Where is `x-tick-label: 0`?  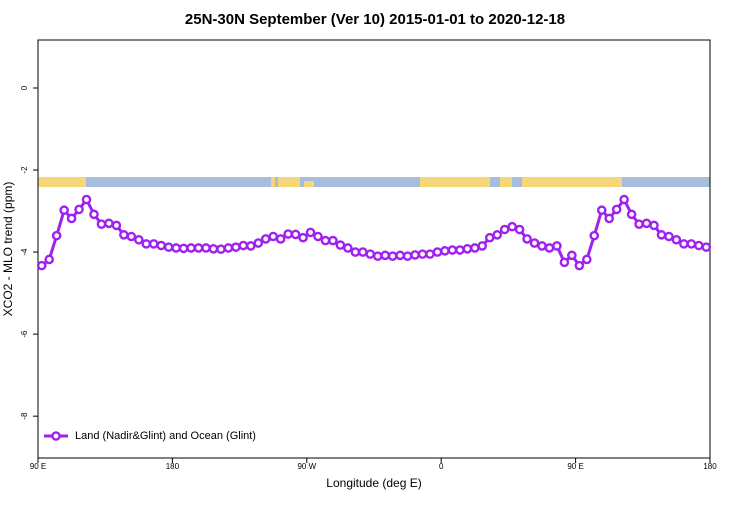
x-tick-label: 0 is located at coordinates (441, 466).